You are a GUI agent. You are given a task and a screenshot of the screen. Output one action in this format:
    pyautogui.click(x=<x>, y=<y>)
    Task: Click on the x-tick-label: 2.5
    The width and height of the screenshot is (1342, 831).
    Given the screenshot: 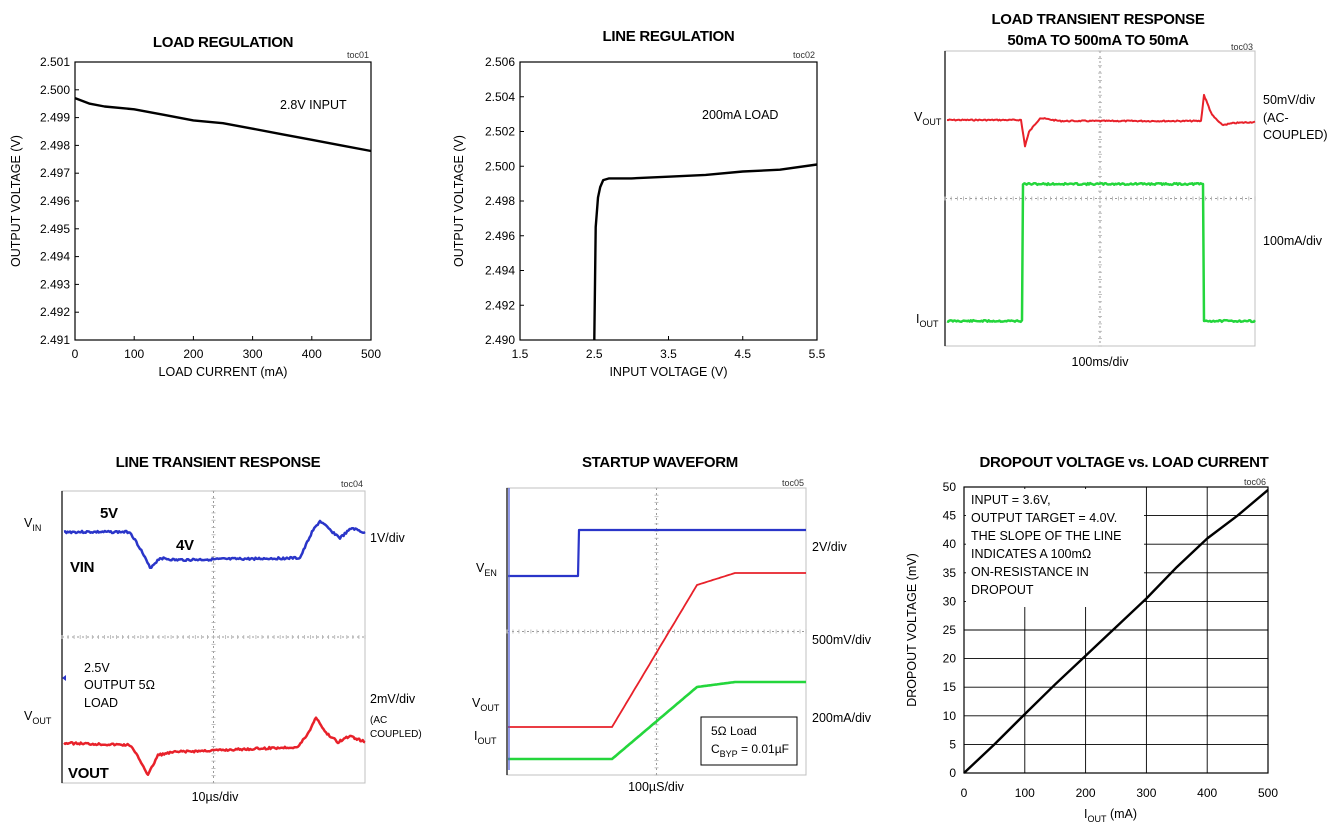 What is the action you would take?
    pyautogui.click(x=594, y=354)
    